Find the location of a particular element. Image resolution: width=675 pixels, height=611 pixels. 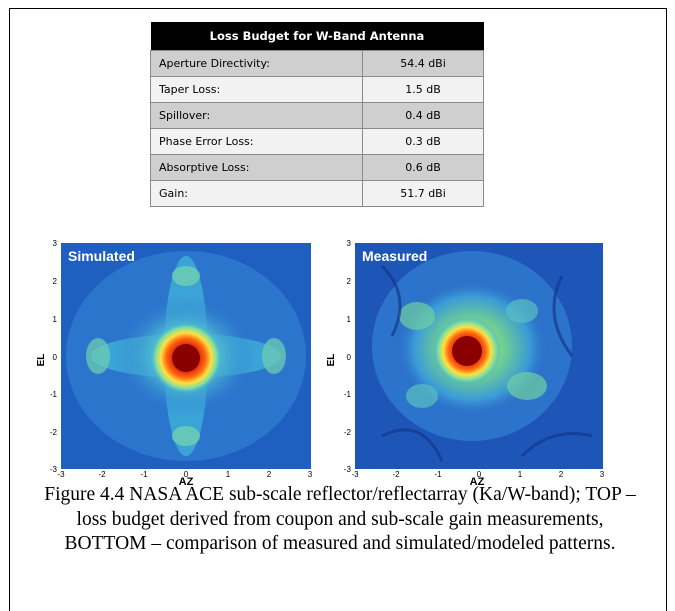

figure-frame-right is located at coordinates (666, 309).